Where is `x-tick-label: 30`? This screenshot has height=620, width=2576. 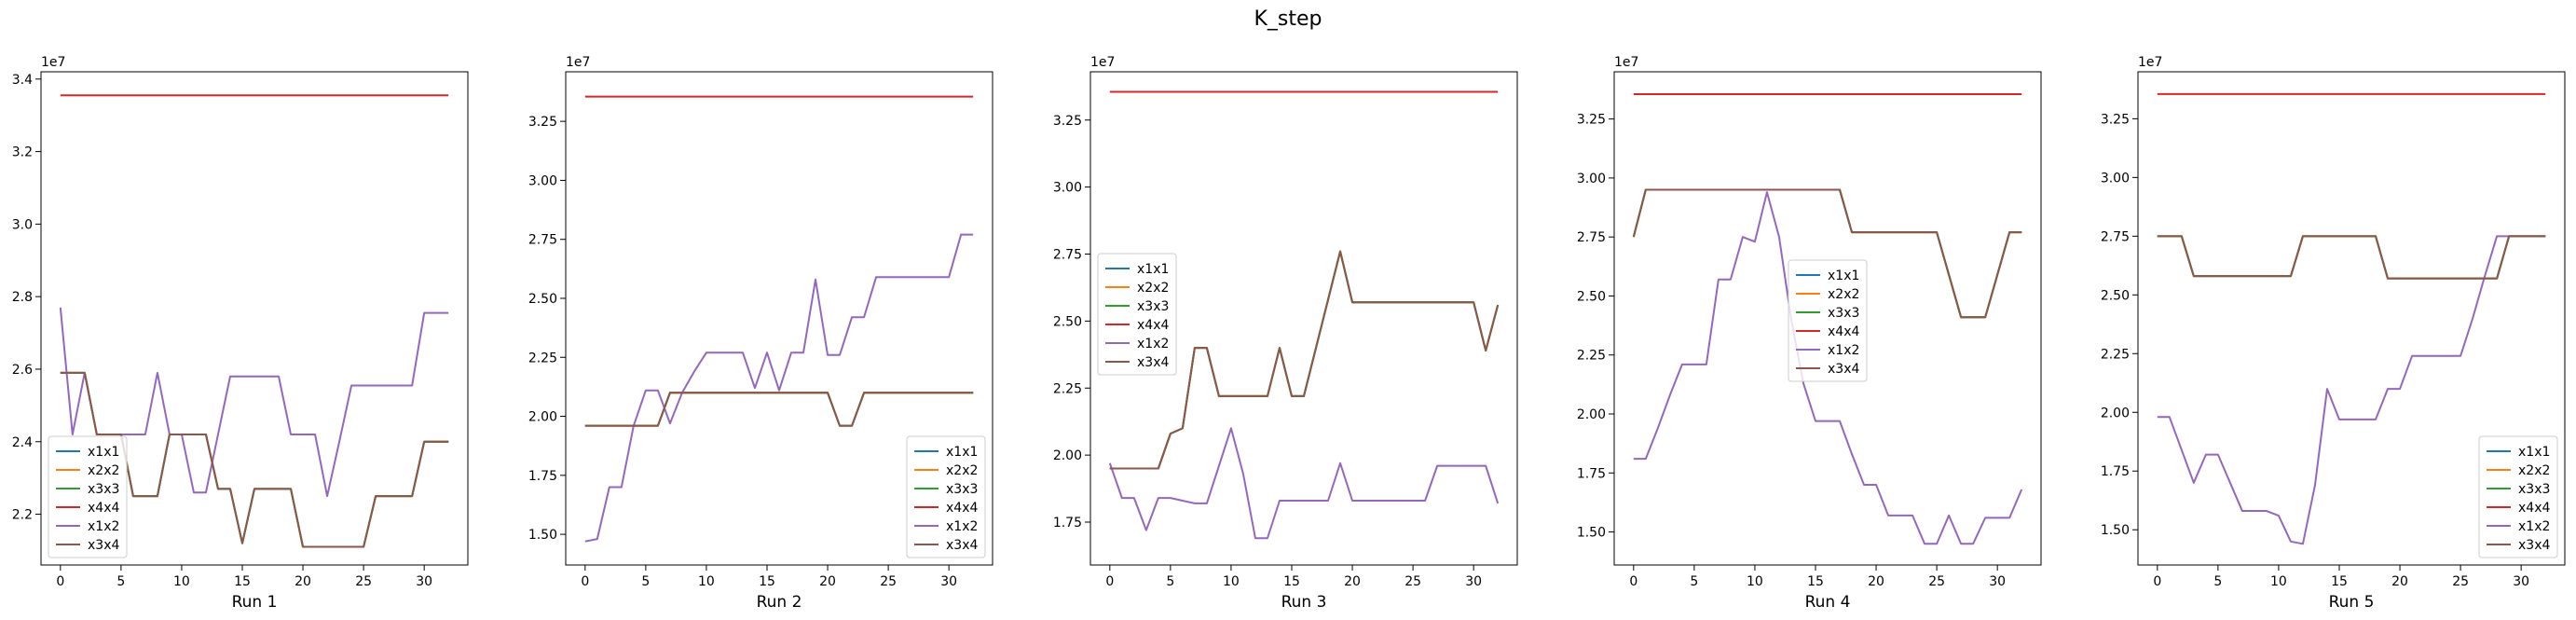
x-tick-label: 30 is located at coordinates (2521, 581).